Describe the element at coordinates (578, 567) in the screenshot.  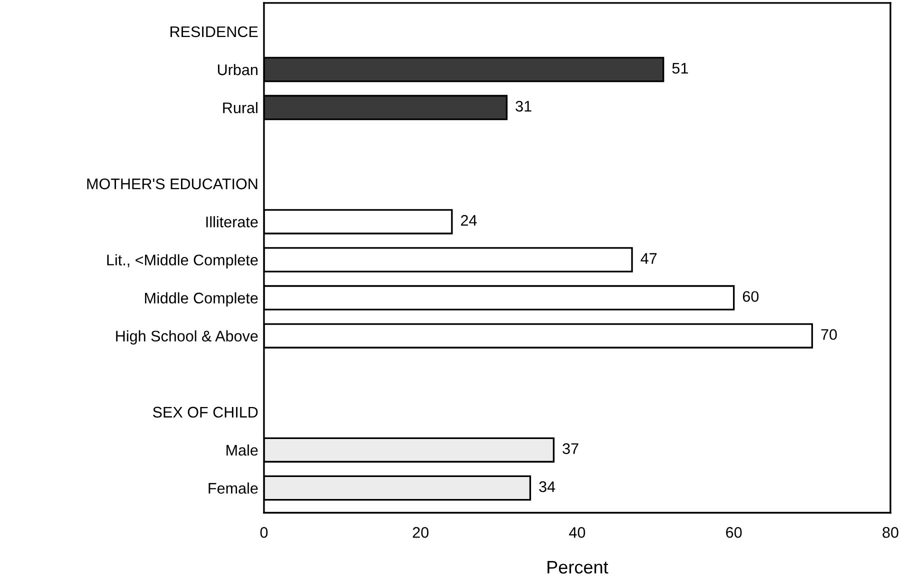
I see `x-axis-title: Percent` at that location.